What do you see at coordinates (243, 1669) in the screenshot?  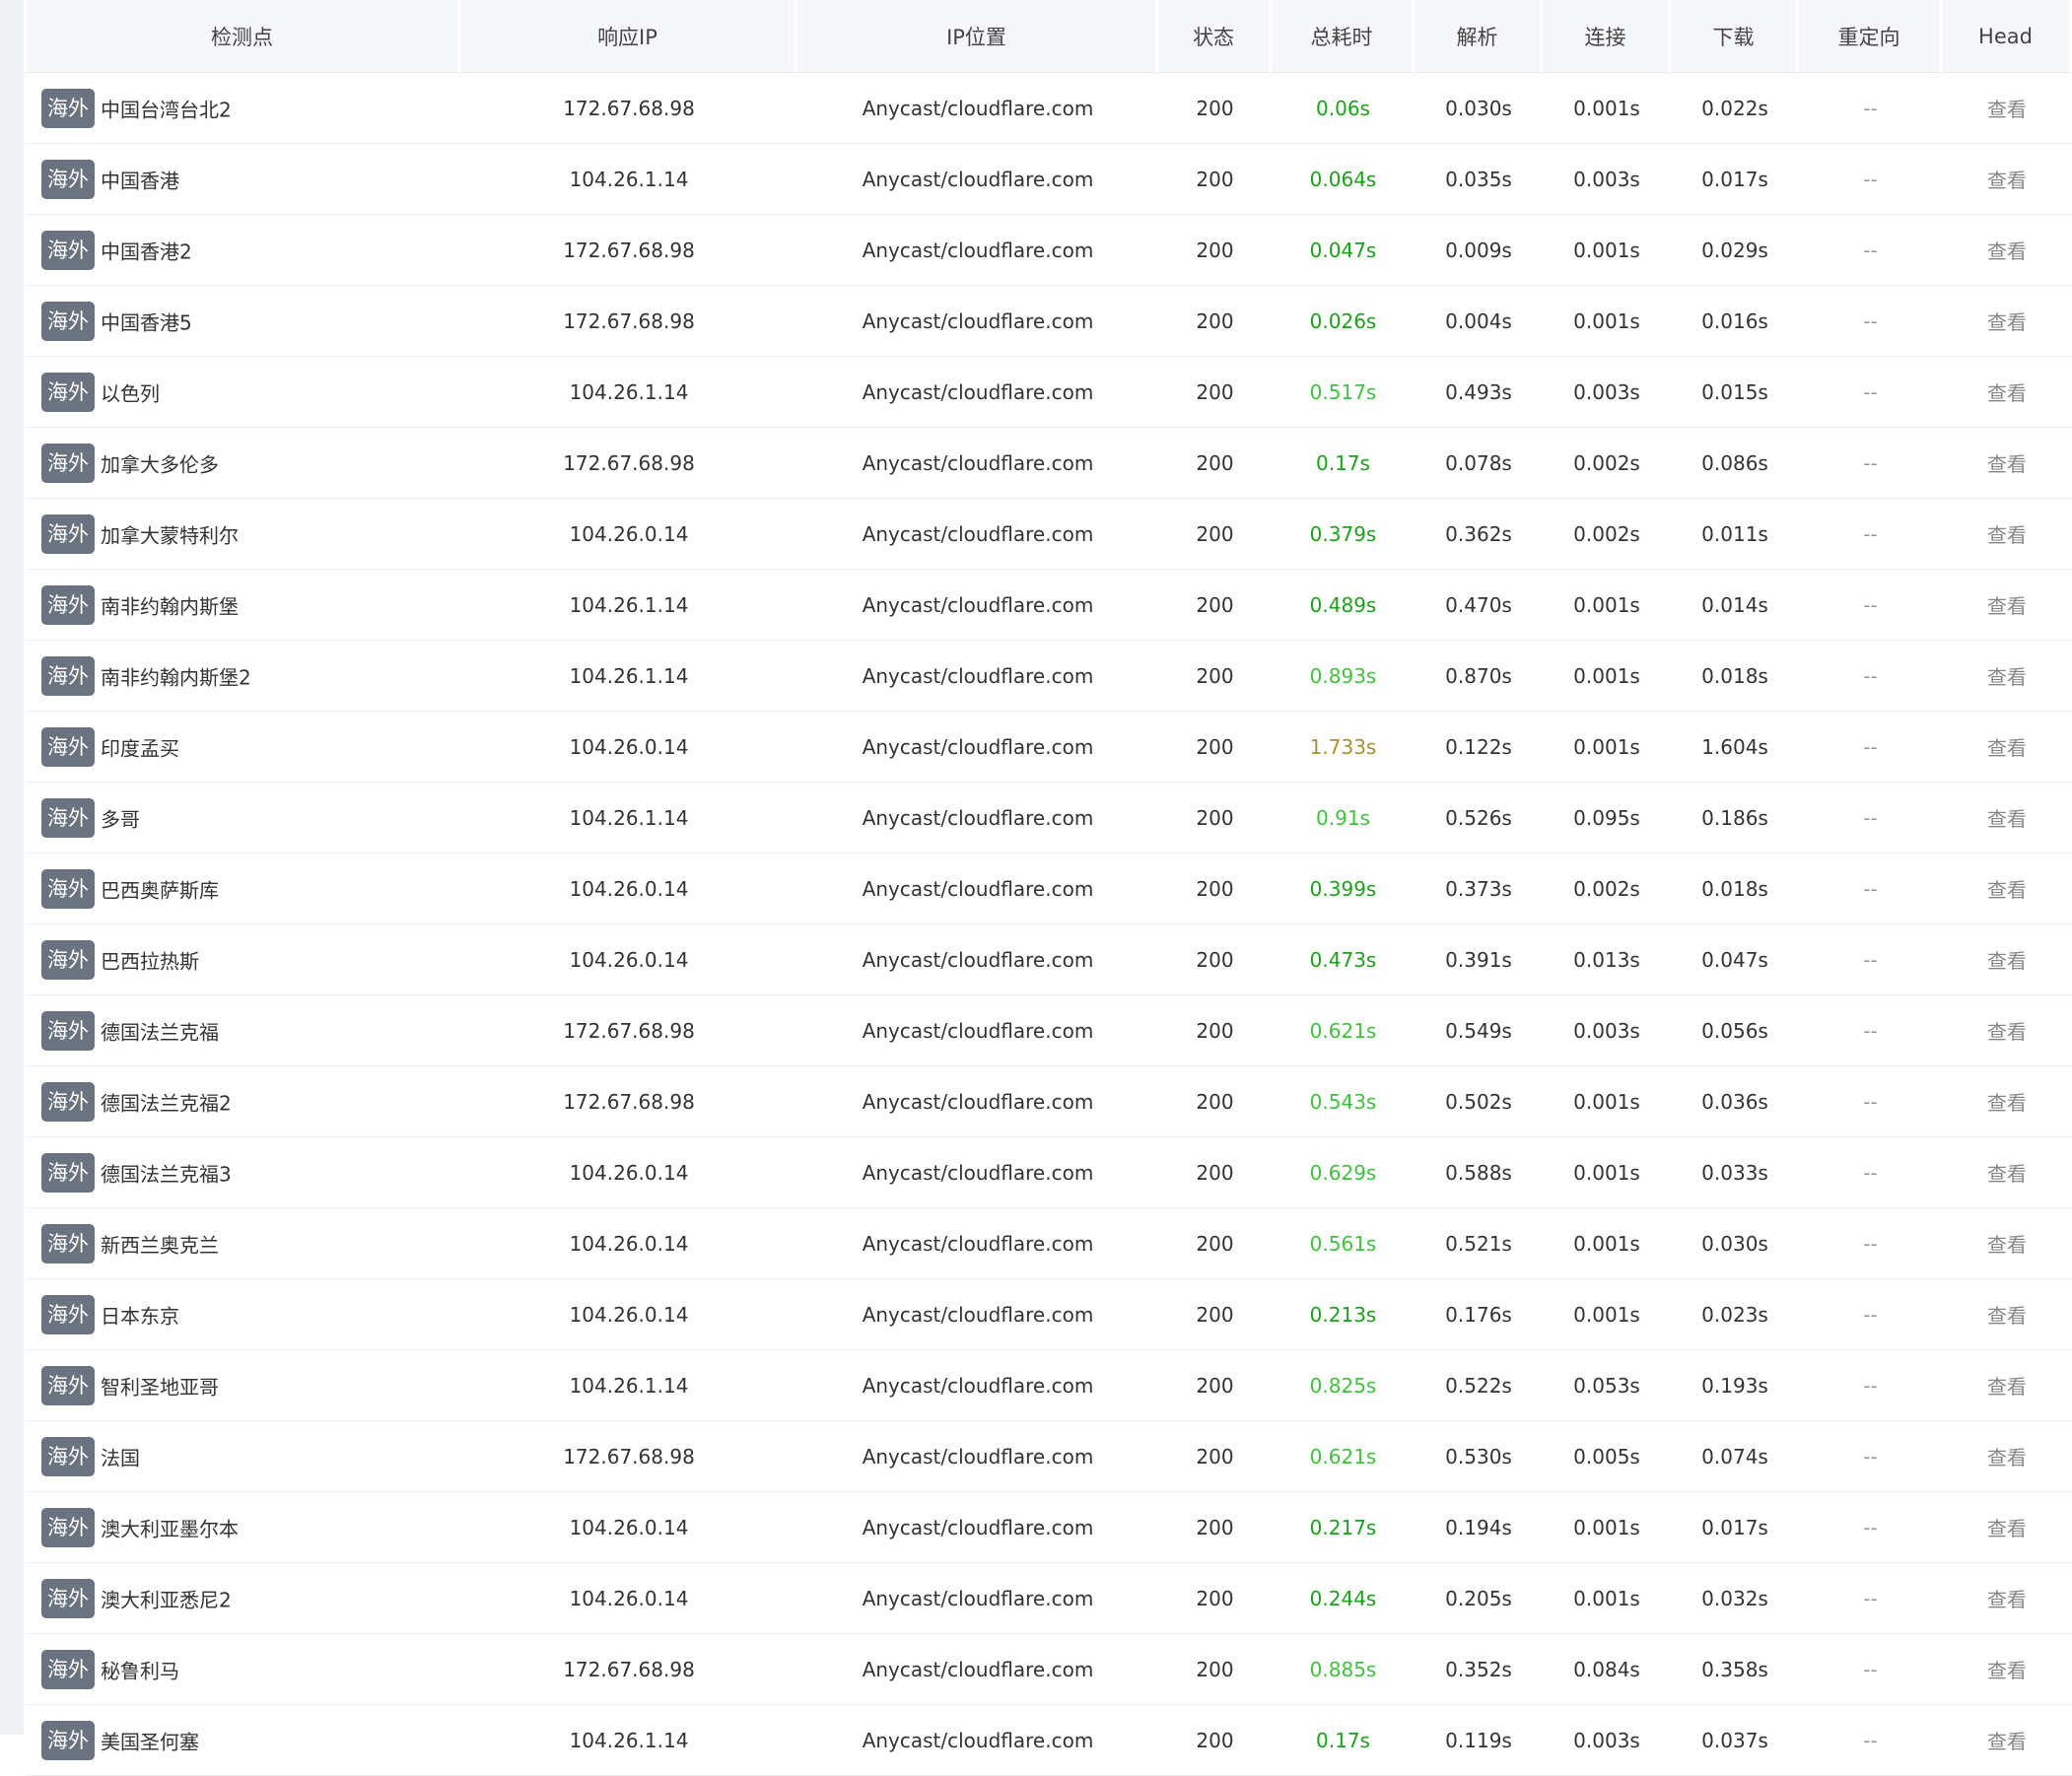 I see `location-cell: 海外 秘鲁利马` at bounding box center [243, 1669].